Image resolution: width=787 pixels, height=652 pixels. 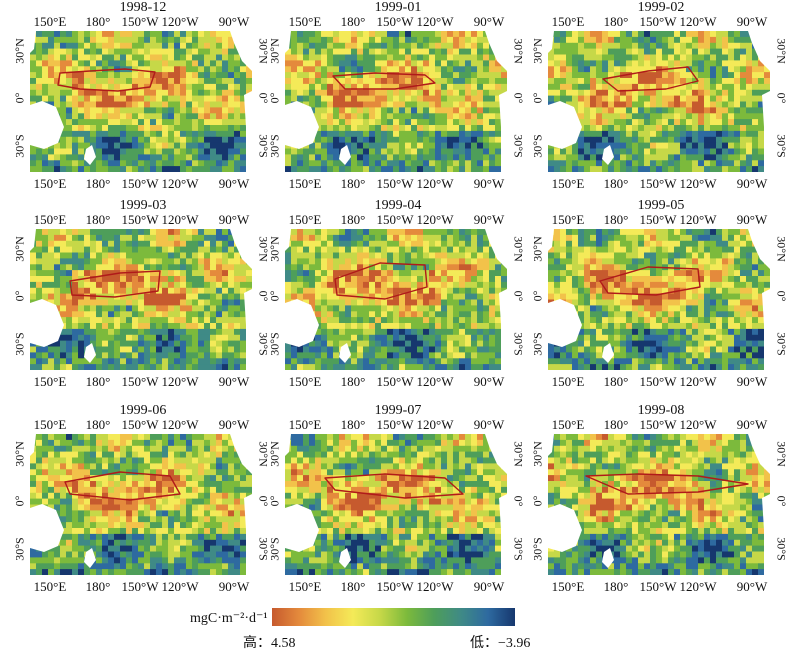 What do you see at coordinates (305, 22) in the screenshot?
I see `lon-tick-label: 150°E` at bounding box center [305, 22].